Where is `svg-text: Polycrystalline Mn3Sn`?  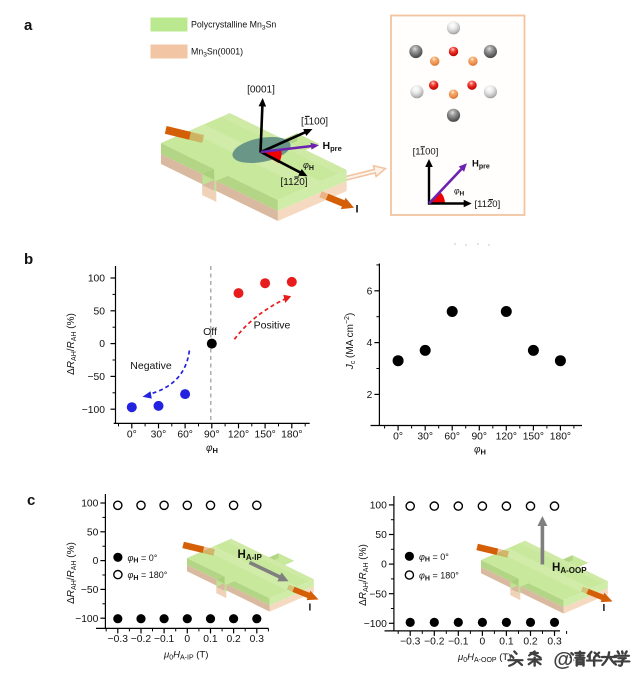 svg-text: Polycrystalline Mn3Sn is located at coordinates (233, 25).